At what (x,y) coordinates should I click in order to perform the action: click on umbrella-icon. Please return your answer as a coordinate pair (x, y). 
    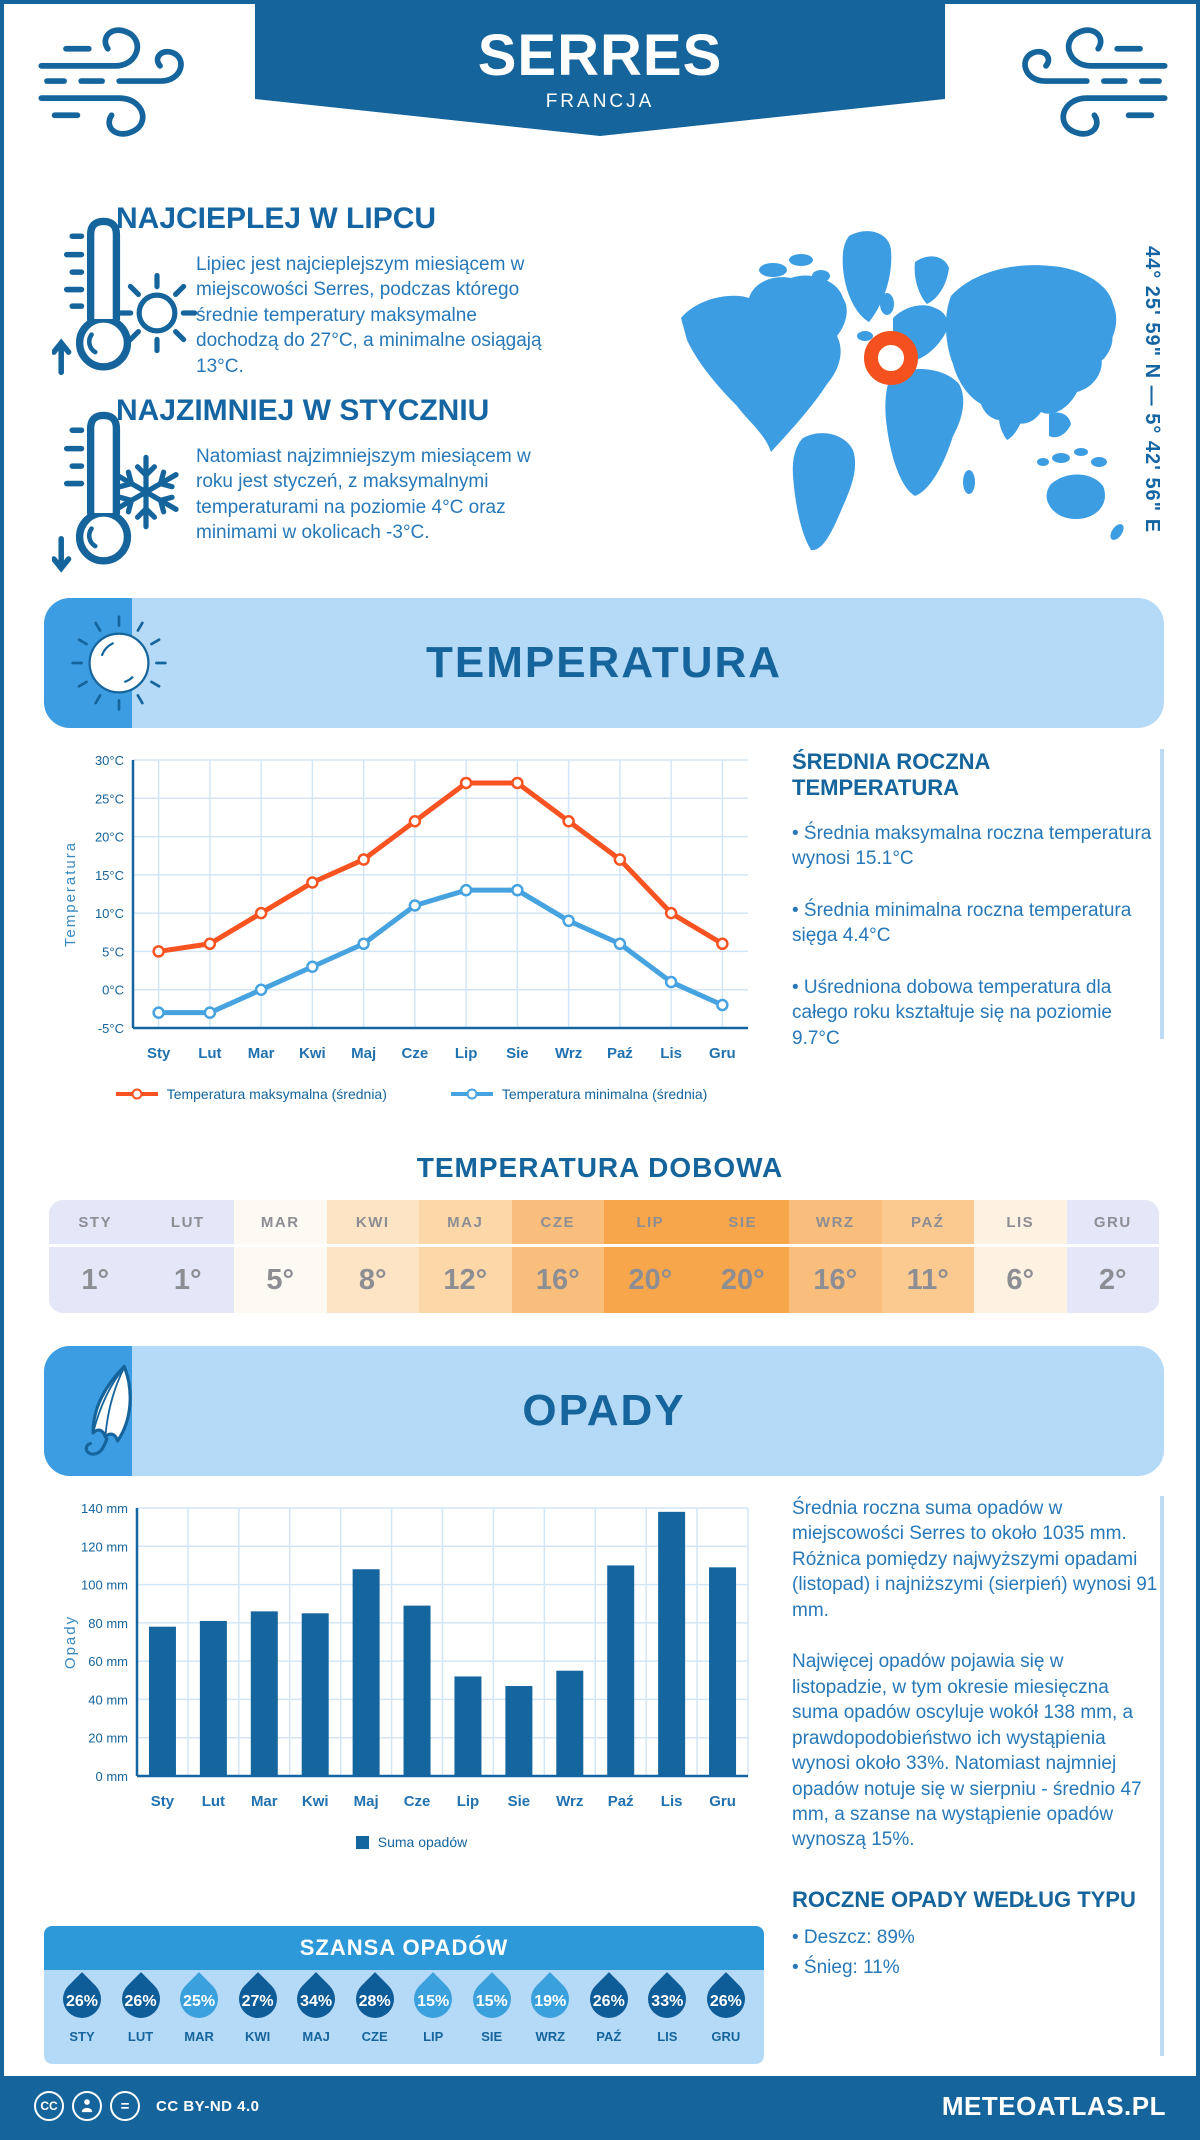
    Looking at the image, I should click on (116, 1415).